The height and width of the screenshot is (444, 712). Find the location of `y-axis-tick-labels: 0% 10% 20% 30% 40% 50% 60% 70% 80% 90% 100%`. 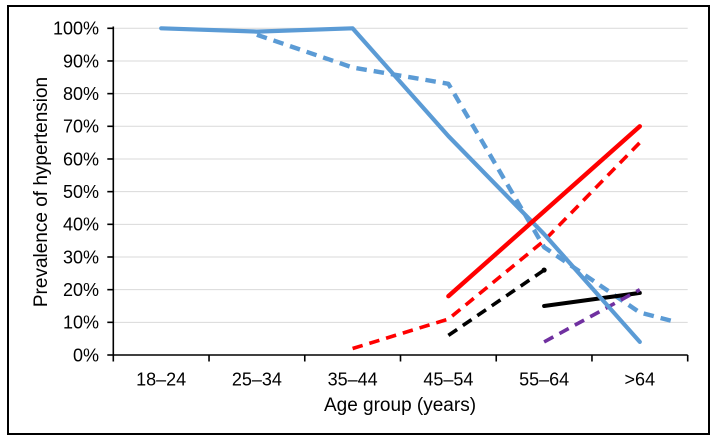

y-axis-tick-labels: 0% 10% 20% 30% 40% 50% 60% 70% 80% 90% 100% is located at coordinates (76, 192).